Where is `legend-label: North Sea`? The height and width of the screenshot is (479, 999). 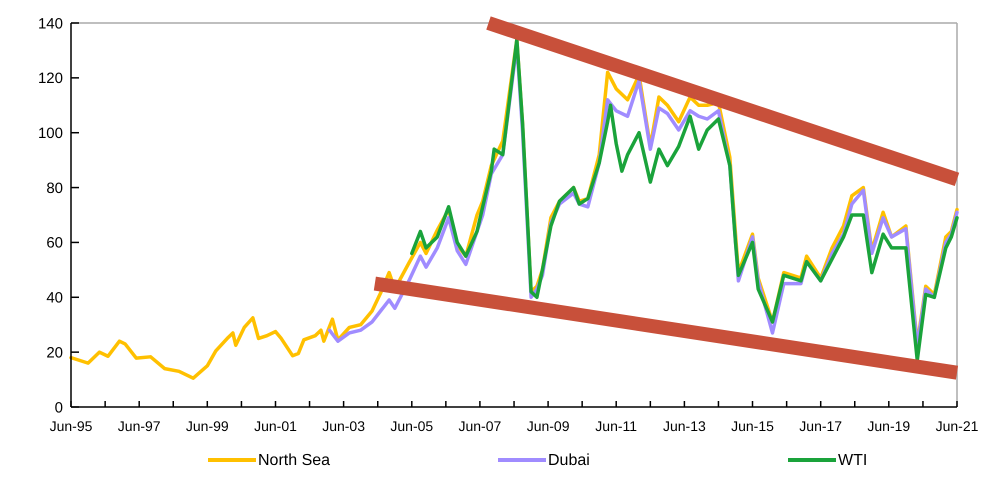 legend-label: North Sea is located at coordinates (294, 460).